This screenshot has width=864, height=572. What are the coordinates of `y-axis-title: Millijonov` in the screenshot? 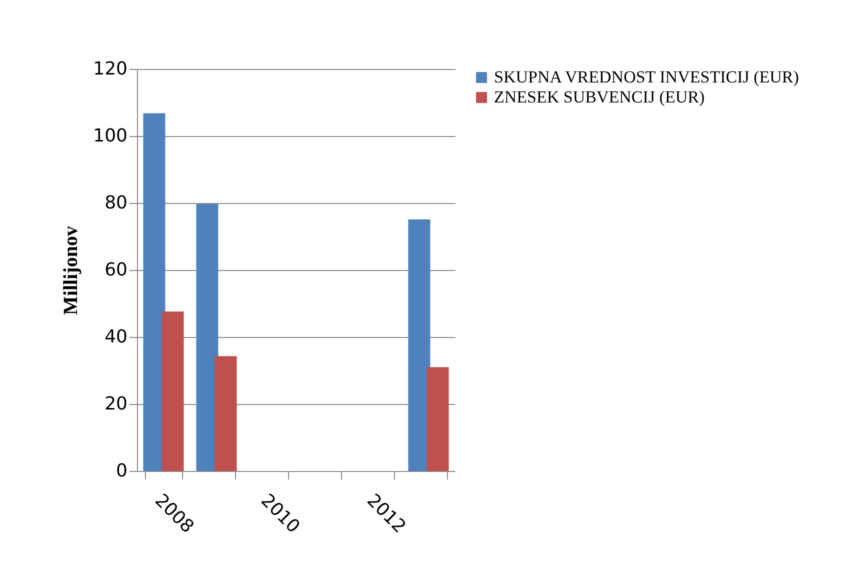 It's located at (71, 270).